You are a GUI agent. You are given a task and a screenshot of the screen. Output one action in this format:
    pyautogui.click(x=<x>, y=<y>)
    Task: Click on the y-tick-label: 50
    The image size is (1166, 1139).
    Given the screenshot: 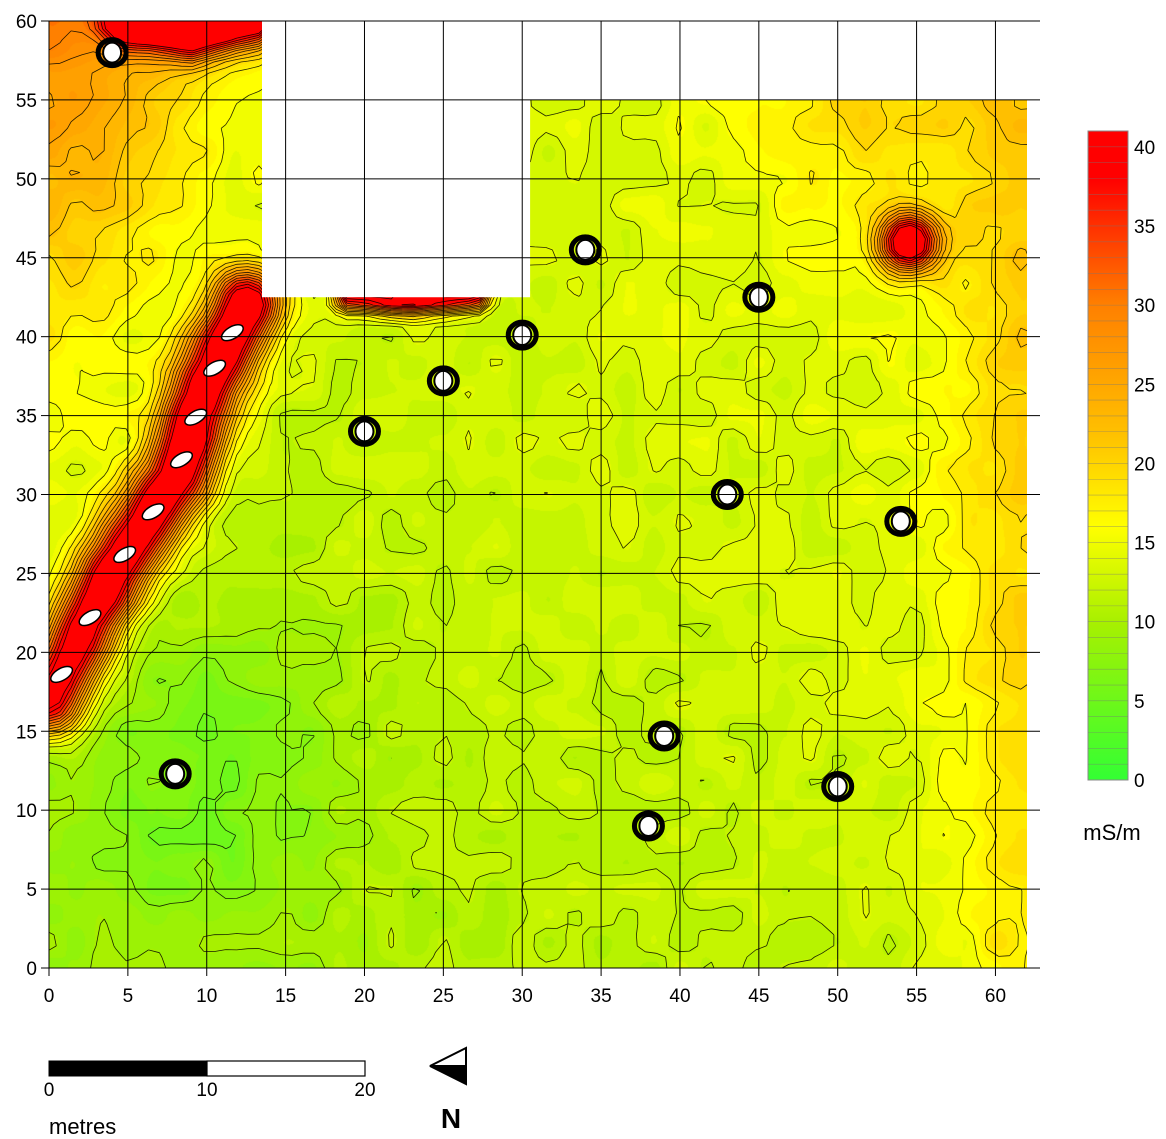 What is the action you would take?
    pyautogui.click(x=26, y=180)
    